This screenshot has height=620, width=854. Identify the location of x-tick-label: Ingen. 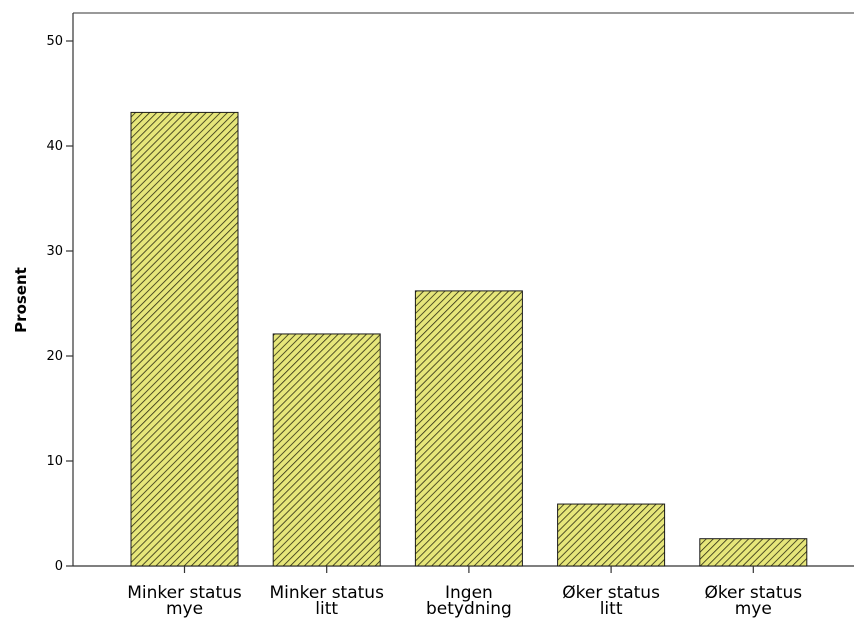
(469, 593).